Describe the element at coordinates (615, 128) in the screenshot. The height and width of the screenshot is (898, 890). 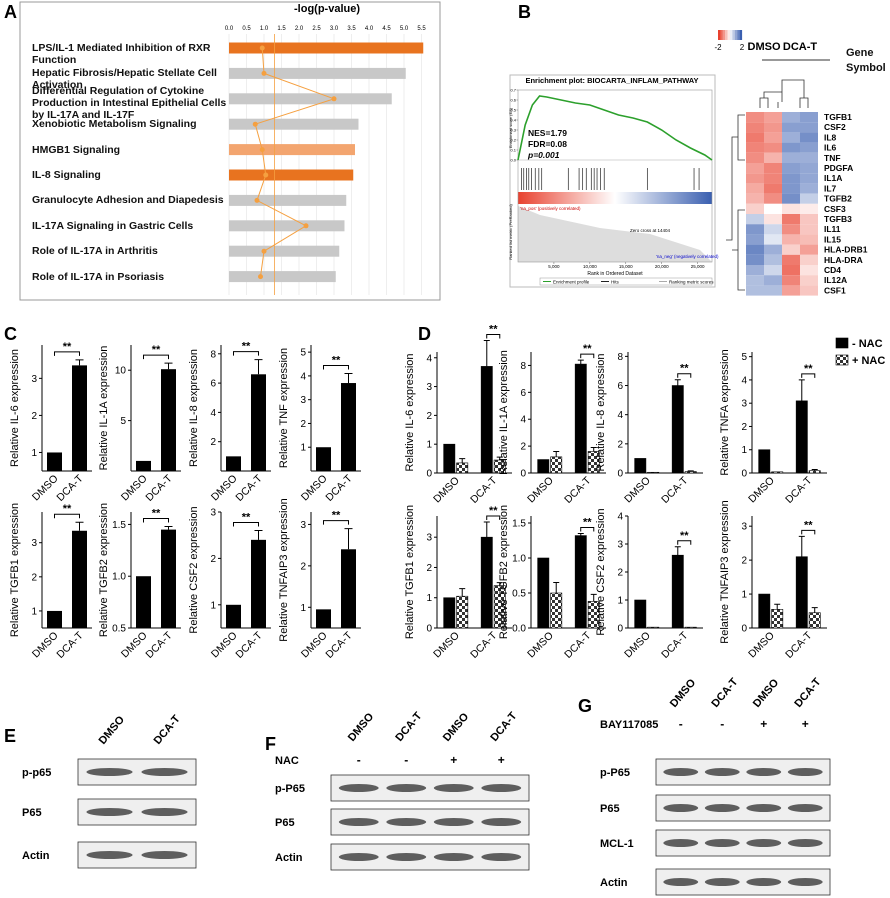
I see `es-curve` at that location.